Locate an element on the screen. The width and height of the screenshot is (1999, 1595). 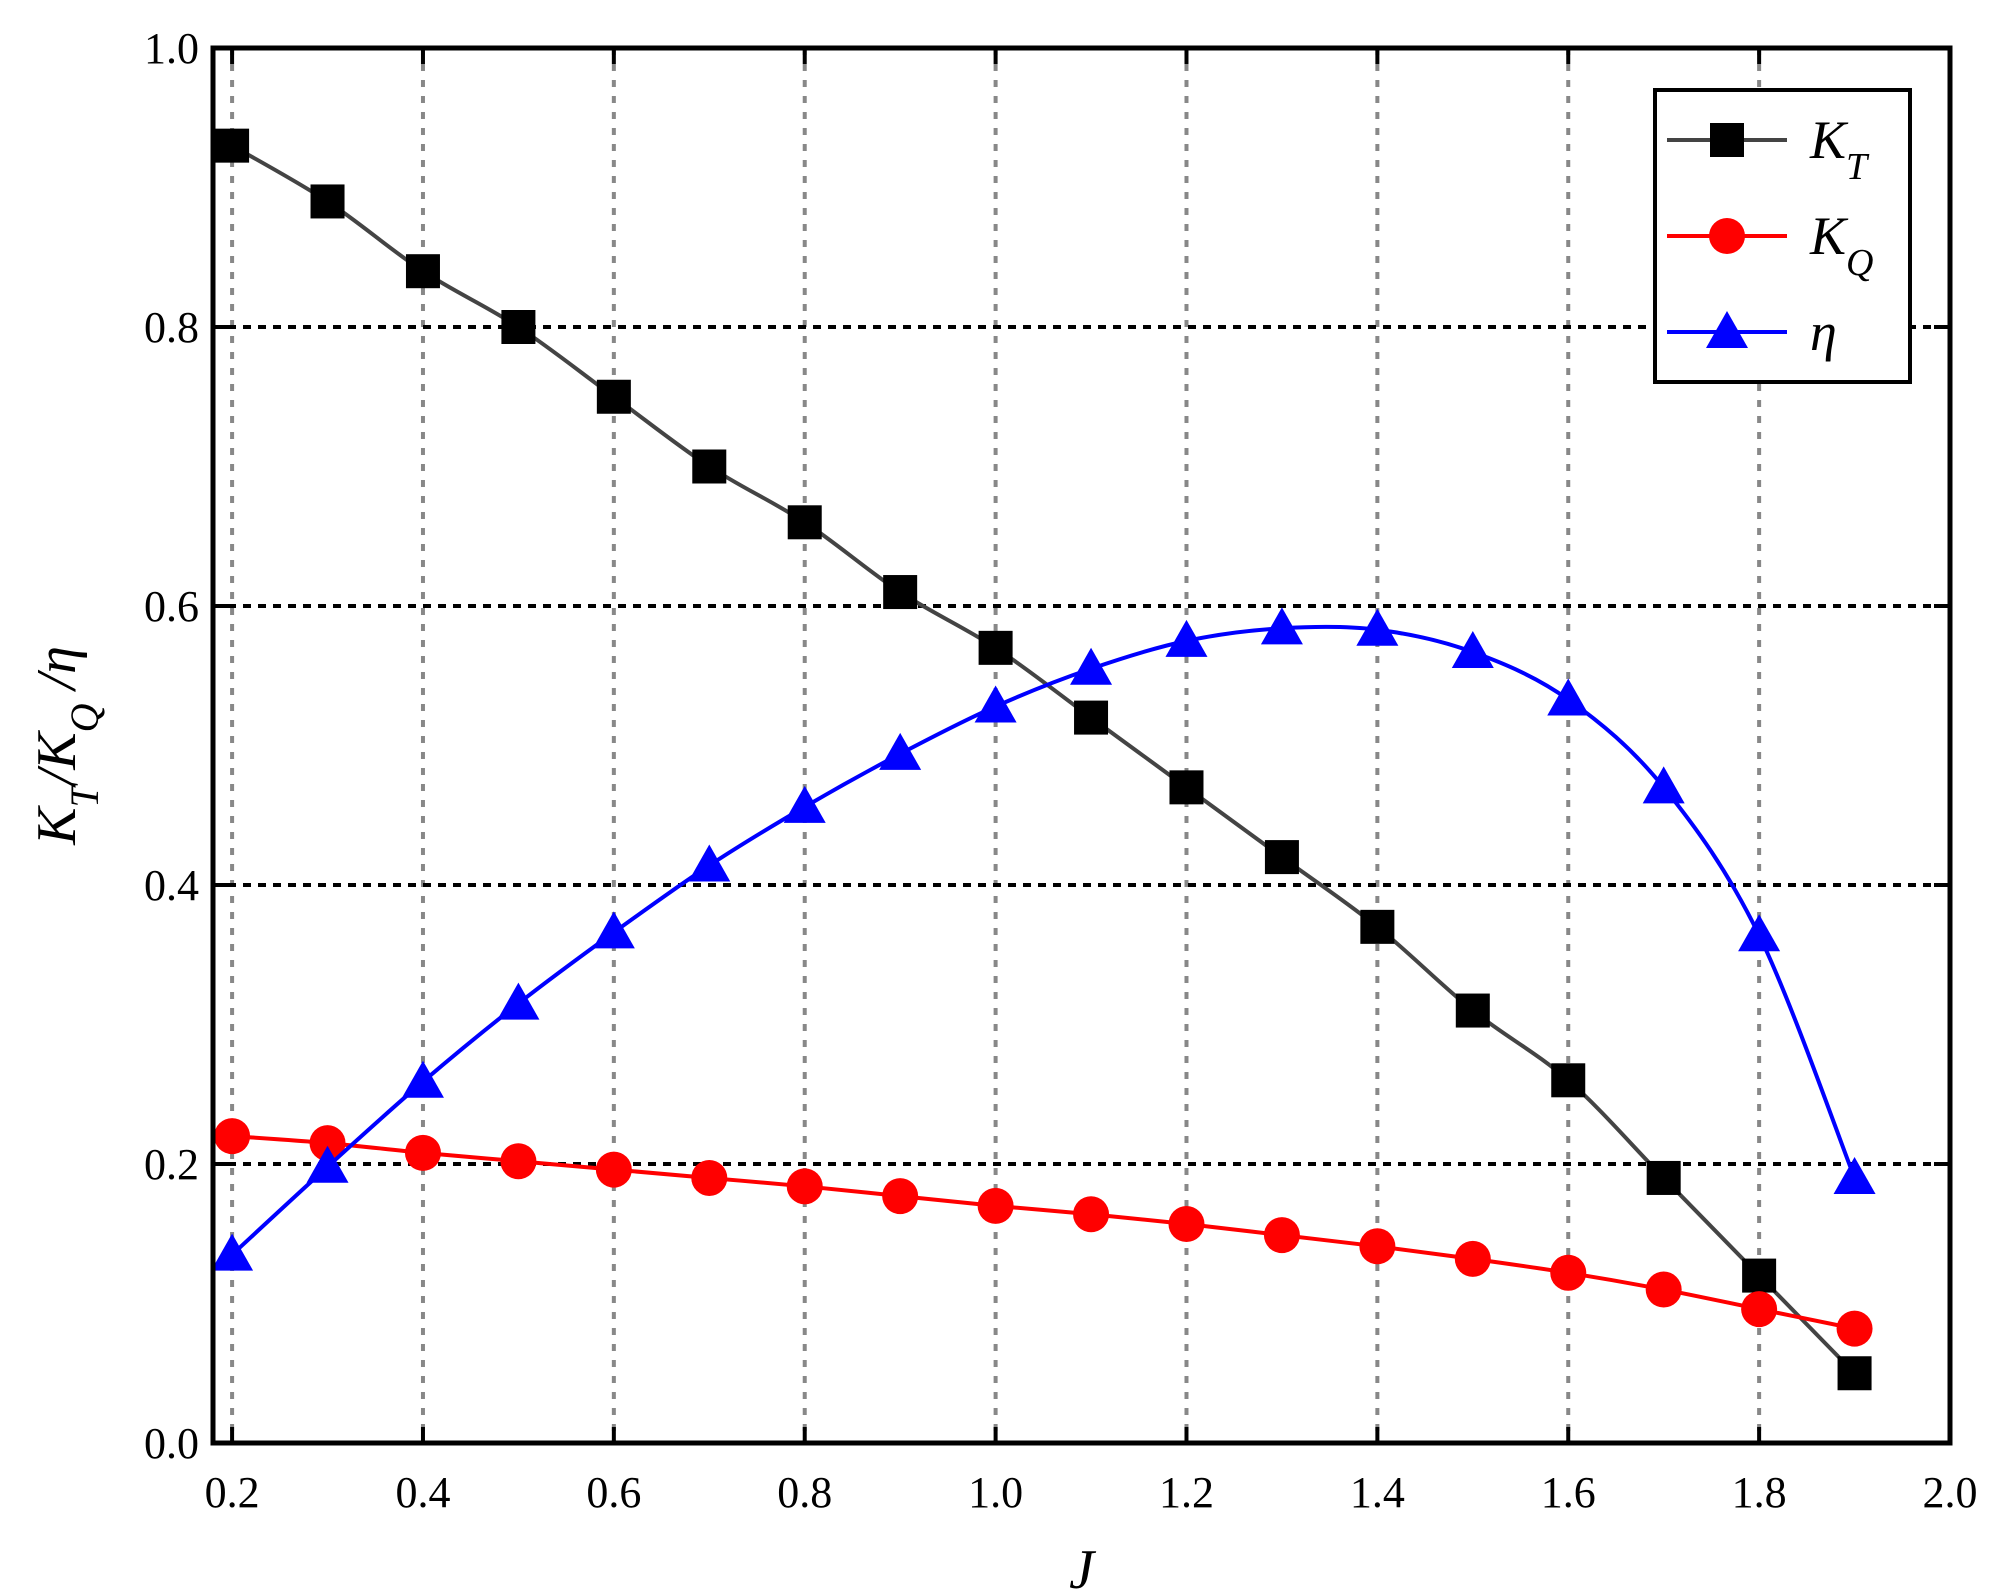
x-tick-label: 0.4 is located at coordinates (422, 1492).